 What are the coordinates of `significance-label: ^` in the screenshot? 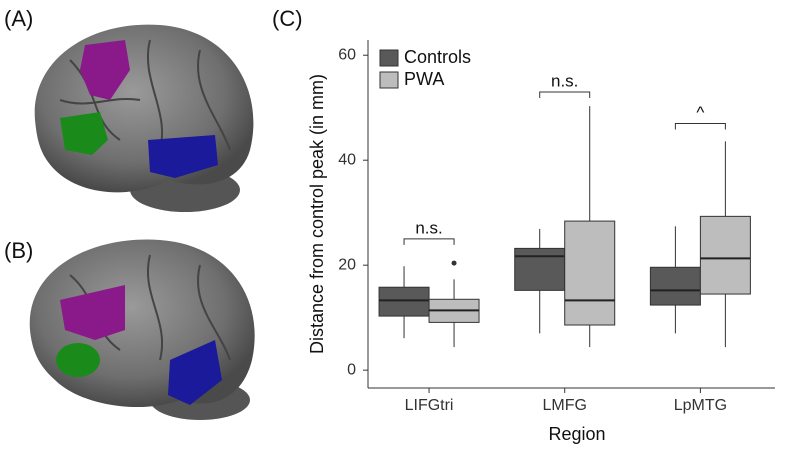 It's located at (700, 112).